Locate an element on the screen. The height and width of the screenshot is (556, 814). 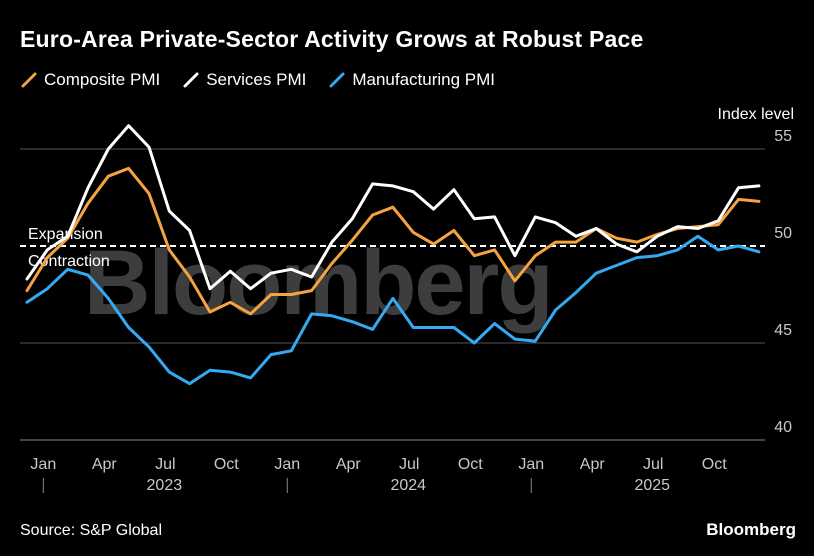
legend-label-composite: Composite PMI is located at coordinates (102, 79).